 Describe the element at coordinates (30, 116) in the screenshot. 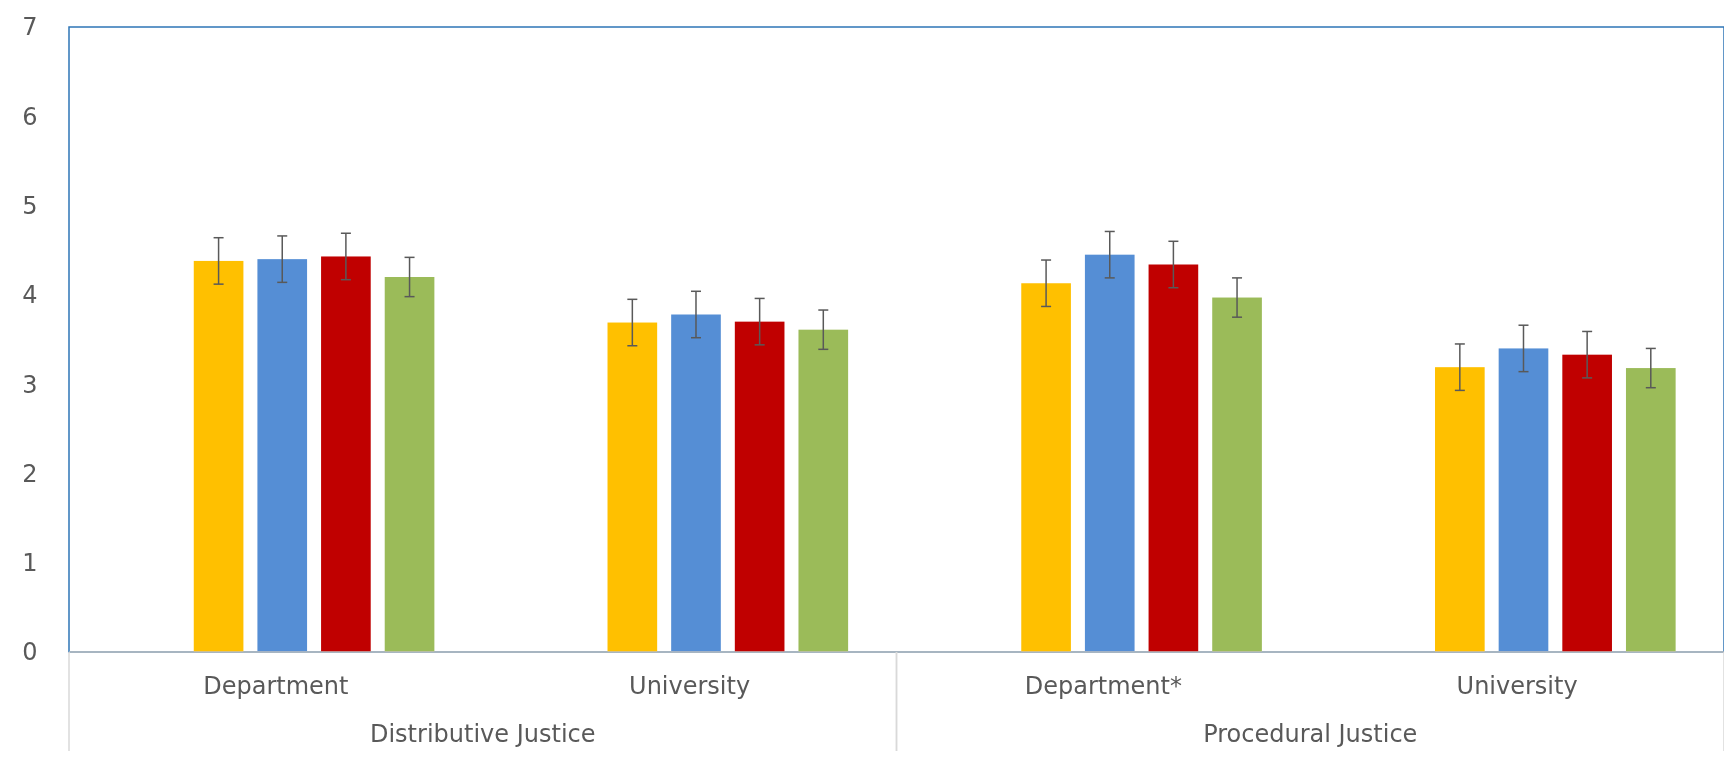

I see `y-tick-label: 6` at that location.